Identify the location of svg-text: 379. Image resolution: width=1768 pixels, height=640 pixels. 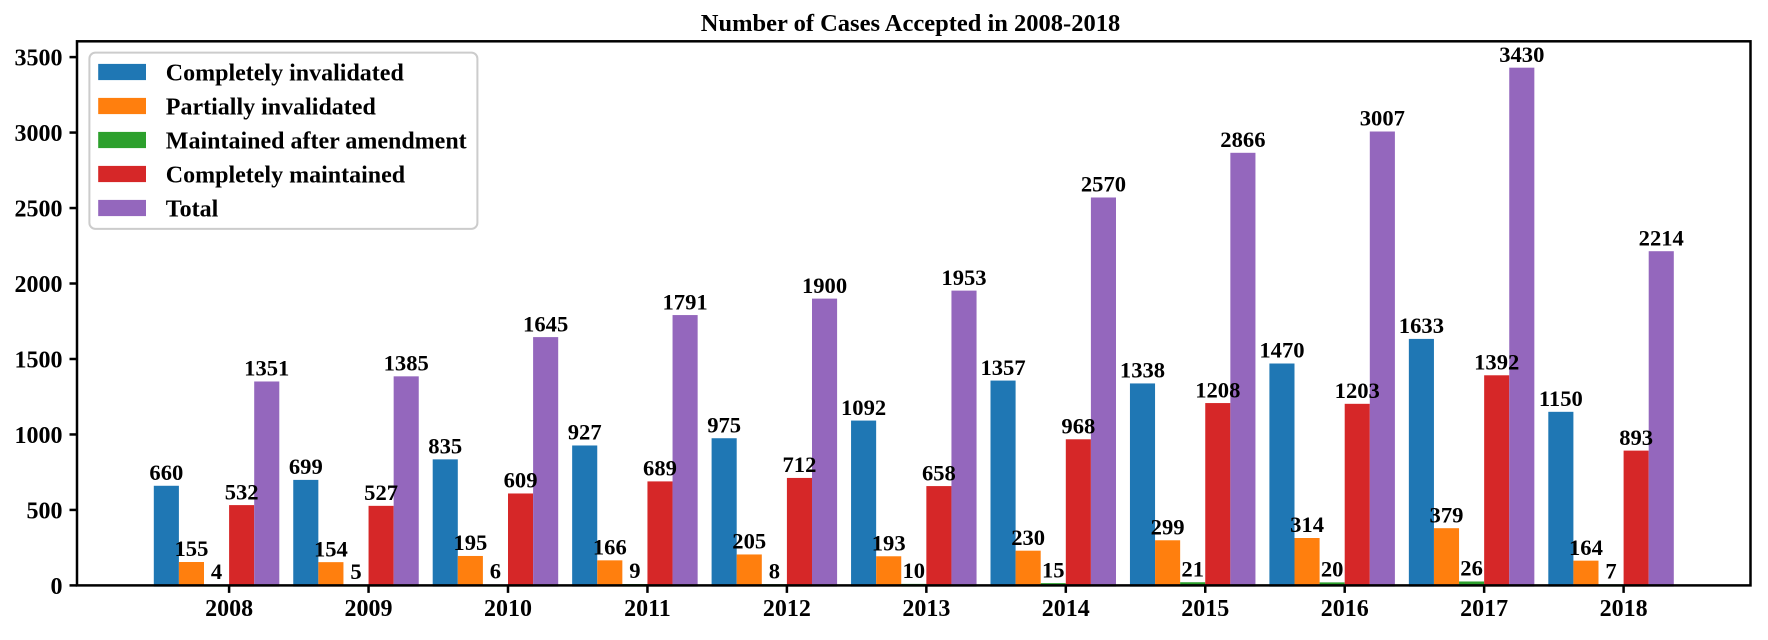
(1447, 514).